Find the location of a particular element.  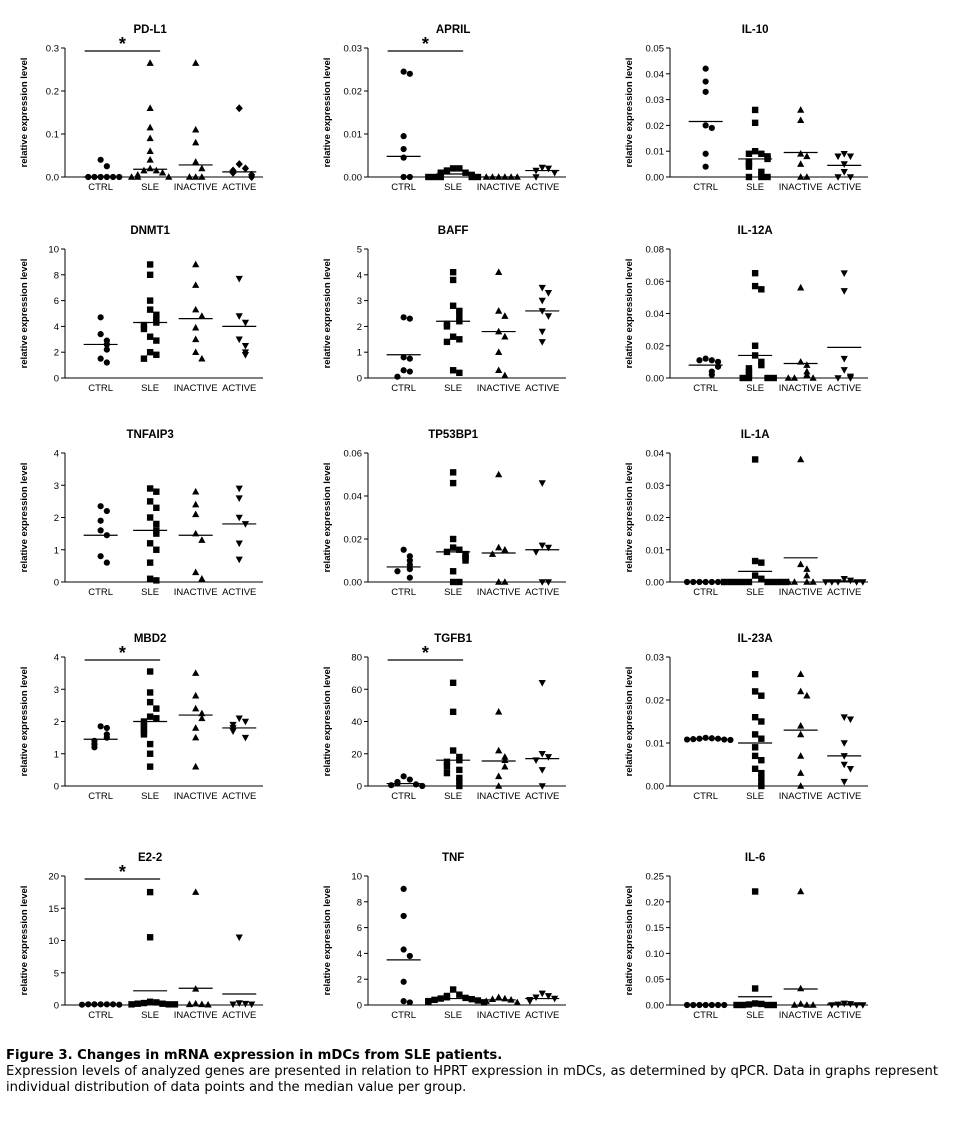

y-tick-label: 2 is located at coordinates (56, 518).